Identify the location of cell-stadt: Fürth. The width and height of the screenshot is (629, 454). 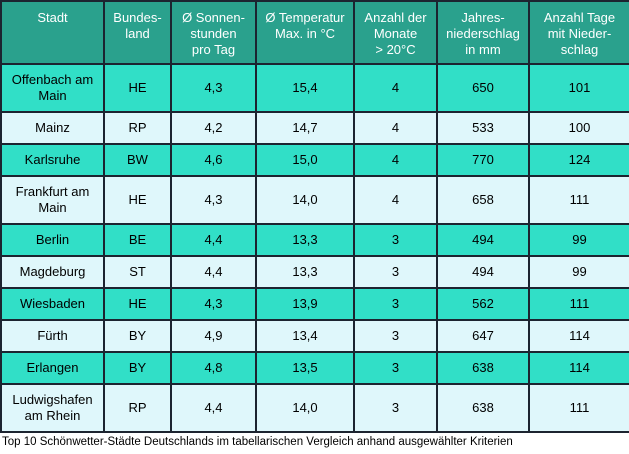
(52, 336).